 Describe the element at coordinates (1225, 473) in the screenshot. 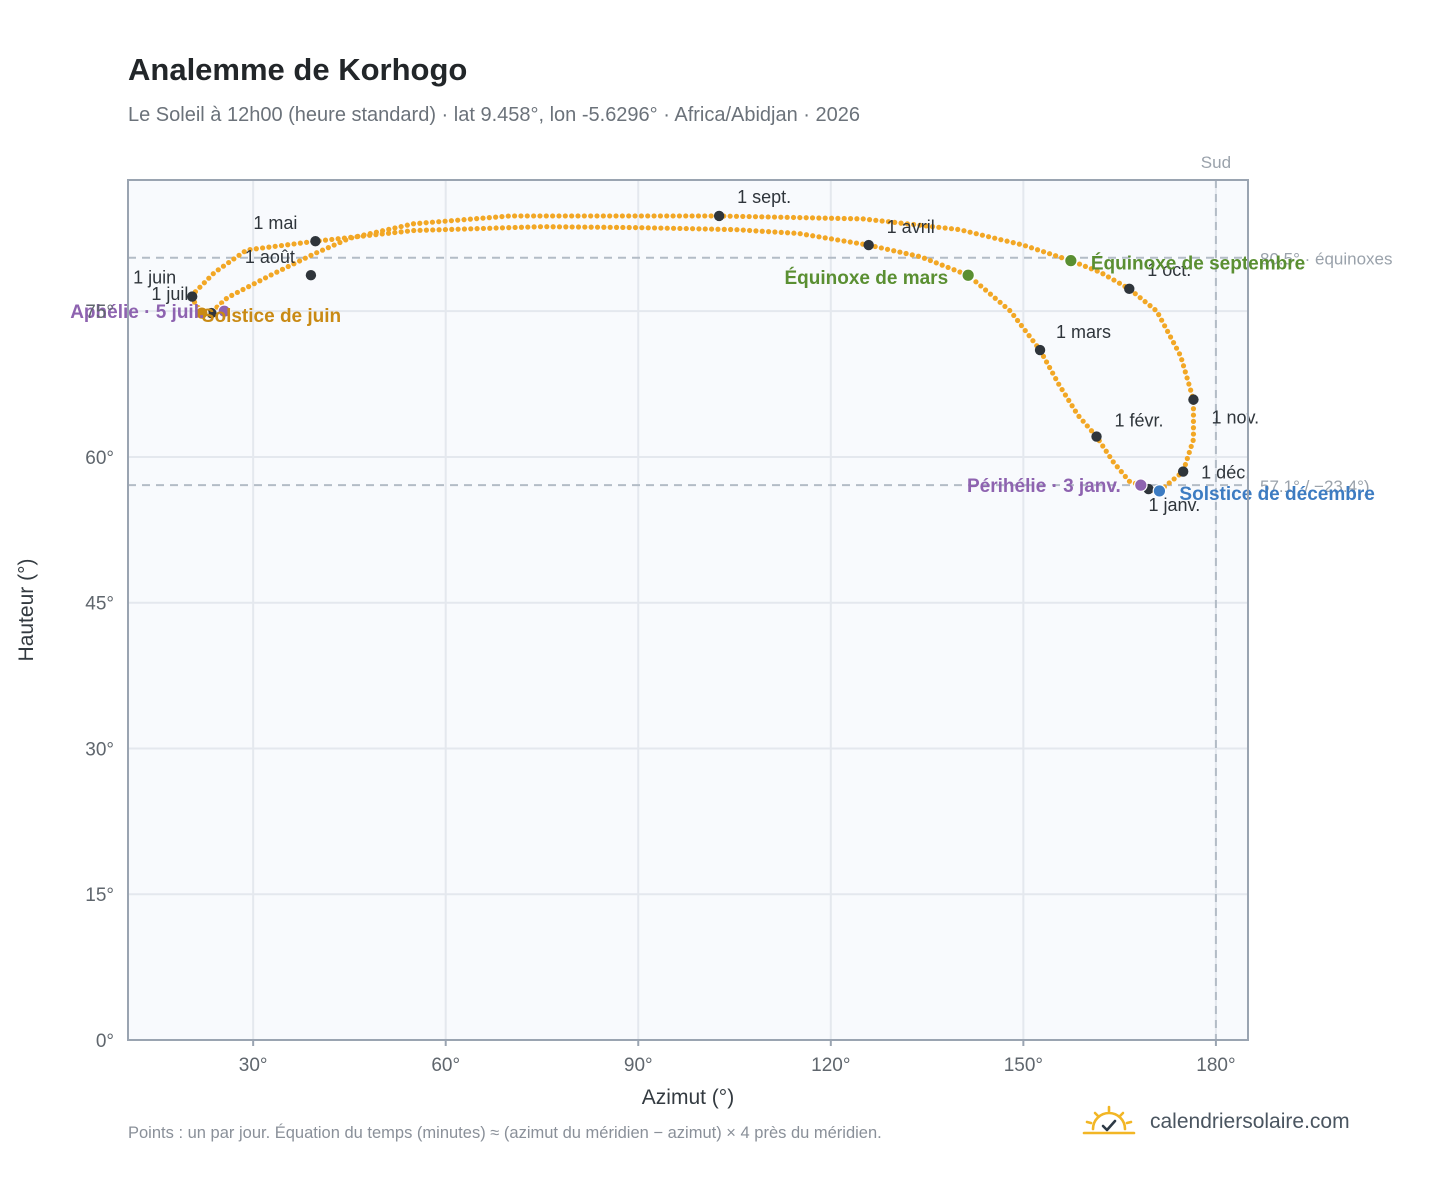

I see `month-label: 1 déc.` at that location.